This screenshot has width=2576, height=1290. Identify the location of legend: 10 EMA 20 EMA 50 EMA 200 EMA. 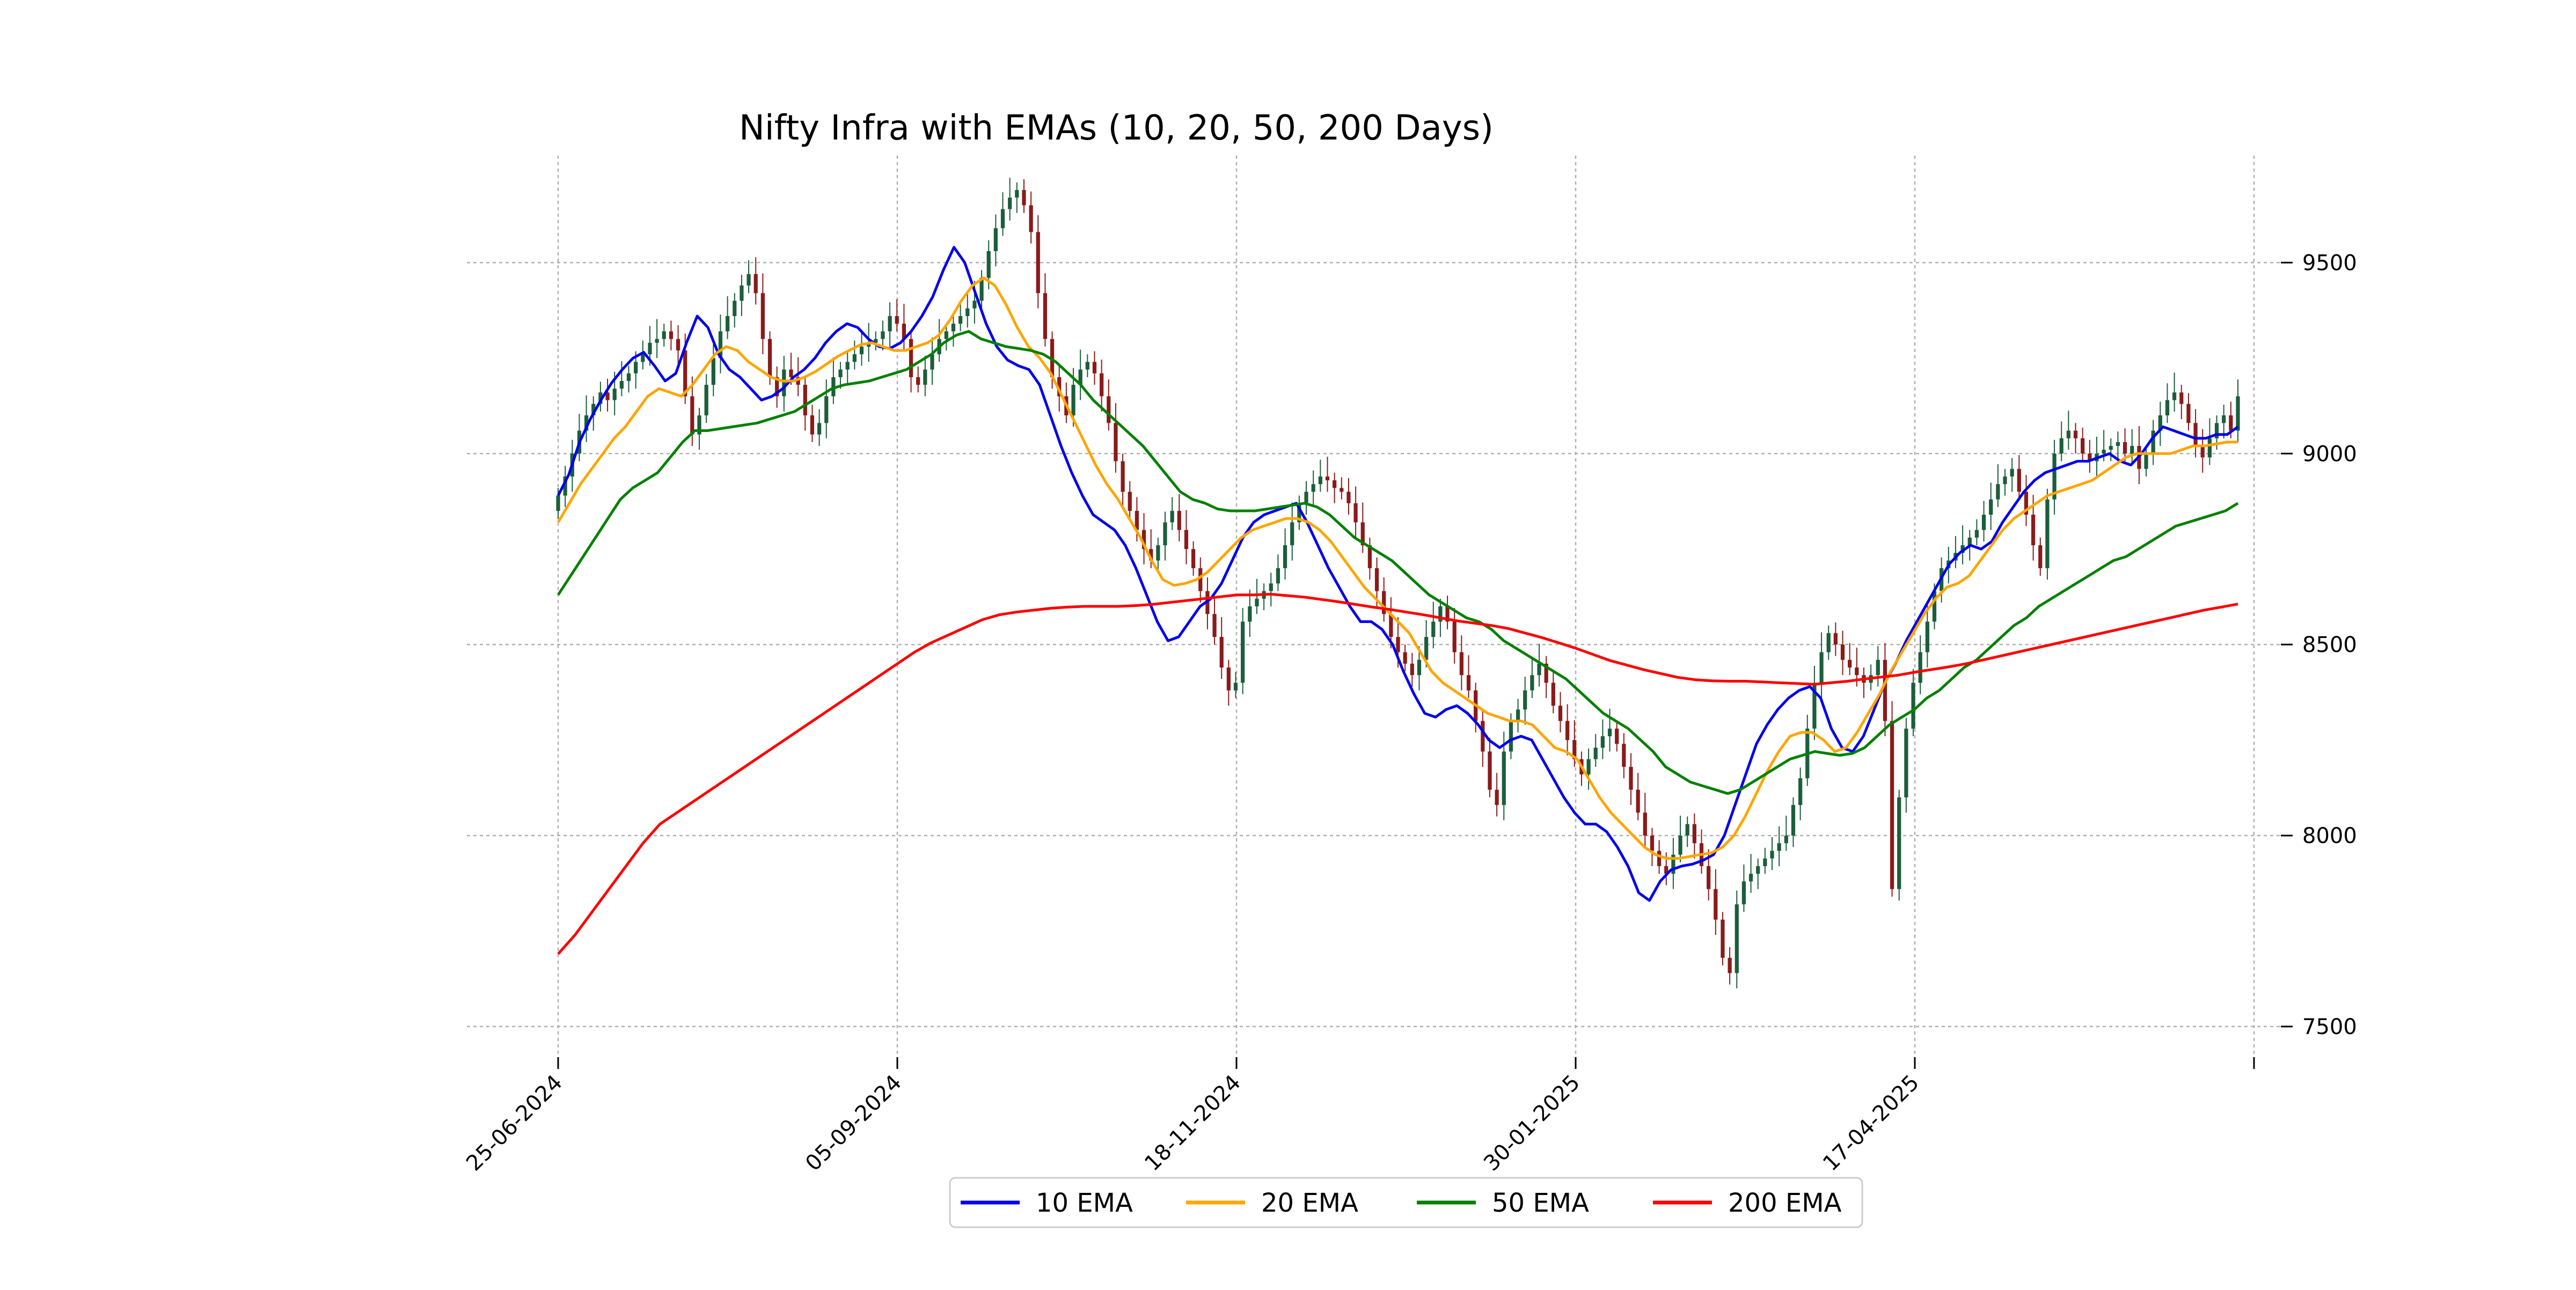
(1406, 1202).